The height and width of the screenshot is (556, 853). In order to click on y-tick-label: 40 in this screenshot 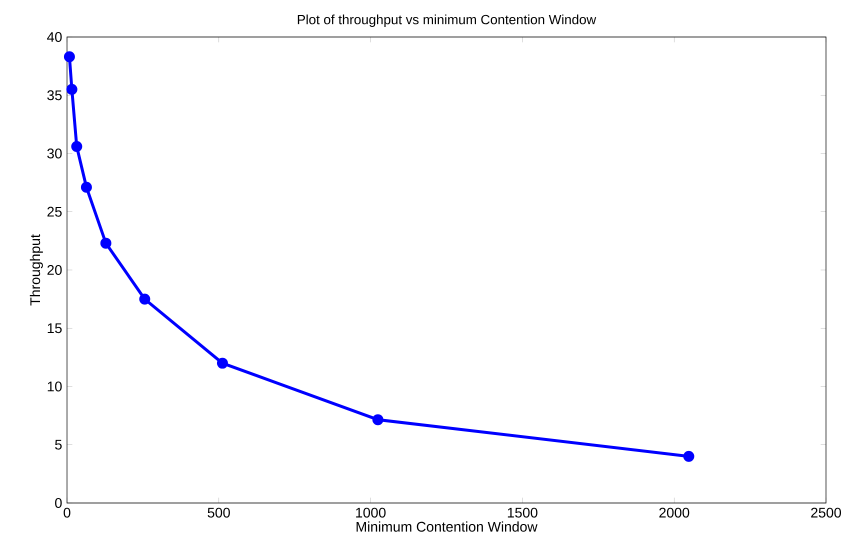, I will do `click(54, 37)`.